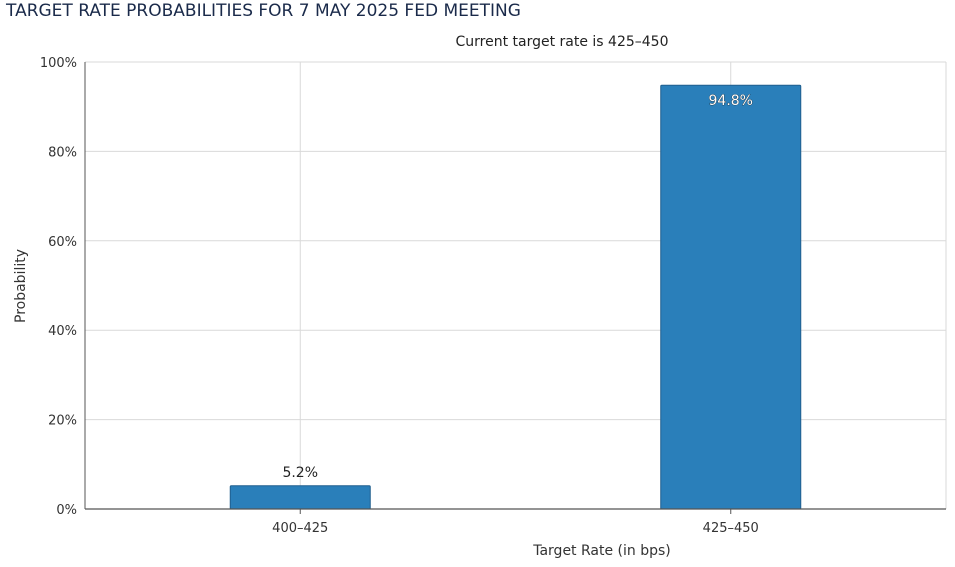  I want to click on y-tick-label: 40%, so click(62, 331).